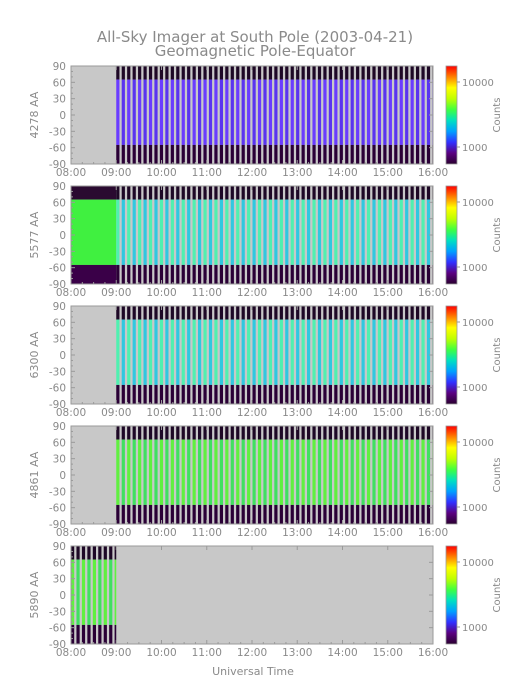  What do you see at coordinates (297, 293) in the screenshot?
I see `x-tick-label: 13:00` at bounding box center [297, 293].